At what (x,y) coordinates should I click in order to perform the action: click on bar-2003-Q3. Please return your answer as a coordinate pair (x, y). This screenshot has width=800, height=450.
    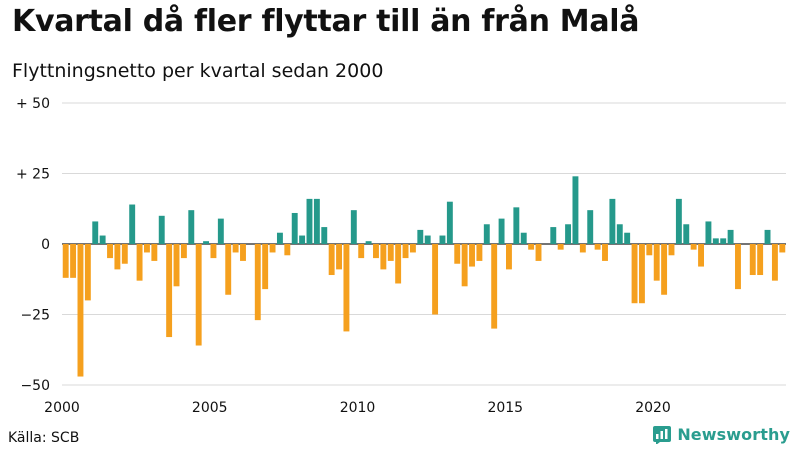
    Looking at the image, I should click on (169, 291).